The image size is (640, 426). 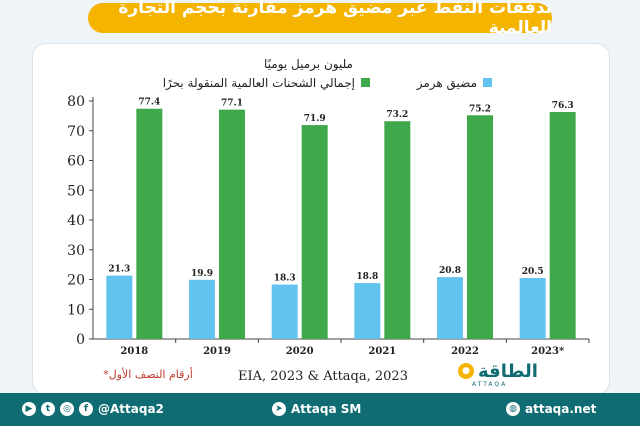 I want to click on y-tick-label: 20, so click(x=76, y=281).